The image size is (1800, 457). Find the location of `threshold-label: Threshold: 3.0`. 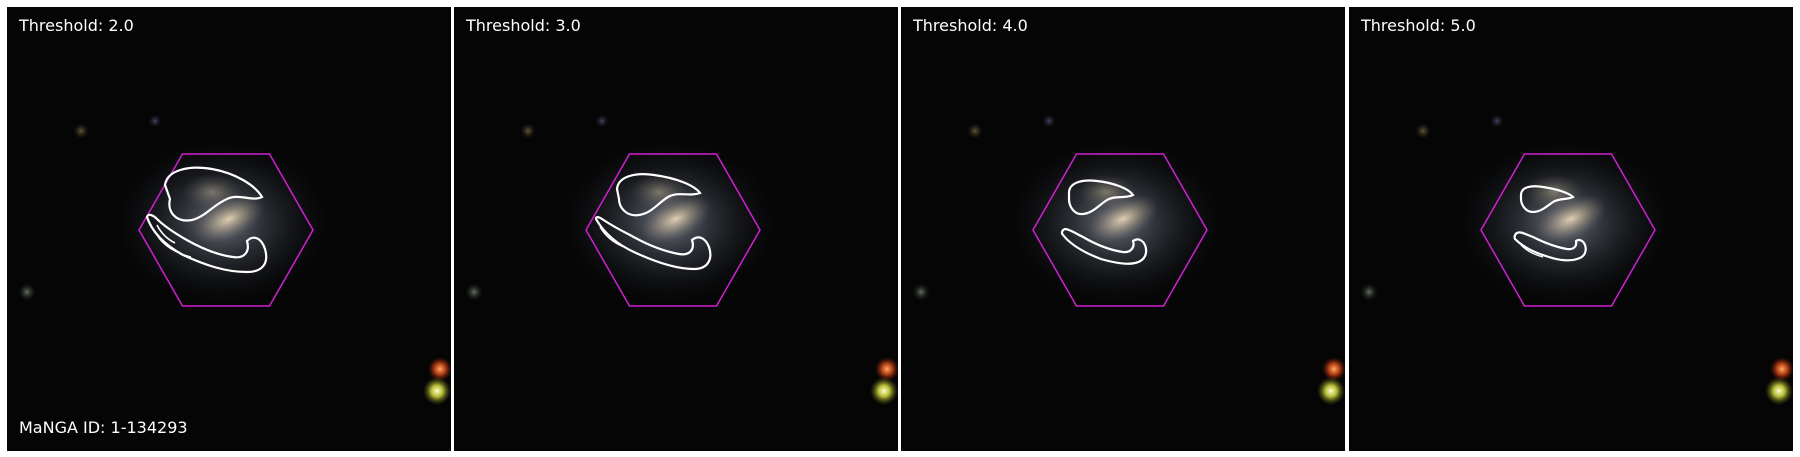

threshold-label: Threshold: 3.0 is located at coordinates (523, 25).